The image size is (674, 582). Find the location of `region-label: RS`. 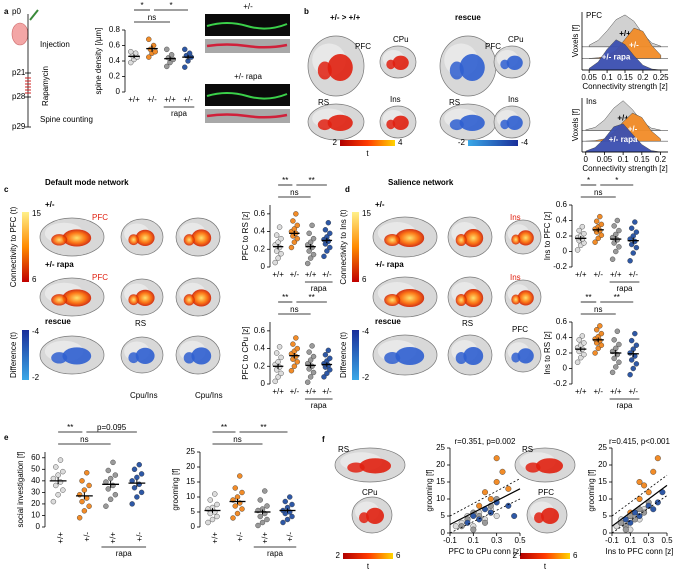

region-label: RS is located at coordinates (454, 102).